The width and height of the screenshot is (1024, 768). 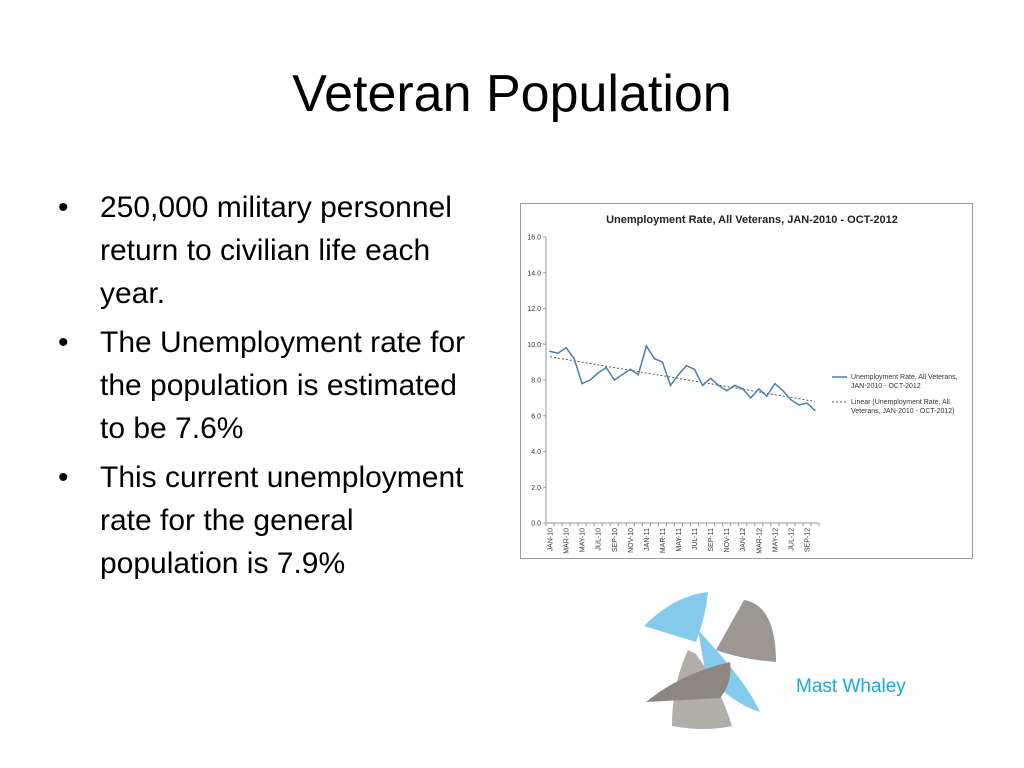 What do you see at coordinates (746, 631) in the screenshot?
I see `logo-blade-grey-right` at bounding box center [746, 631].